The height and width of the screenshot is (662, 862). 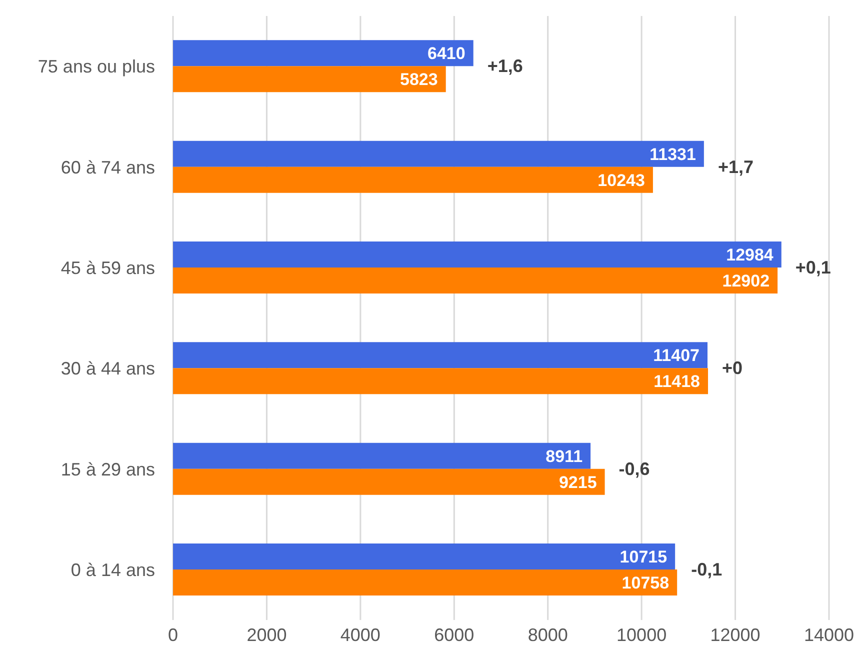 What do you see at coordinates (548, 634) in the screenshot?
I see `x-tick-label: 8000` at bounding box center [548, 634].